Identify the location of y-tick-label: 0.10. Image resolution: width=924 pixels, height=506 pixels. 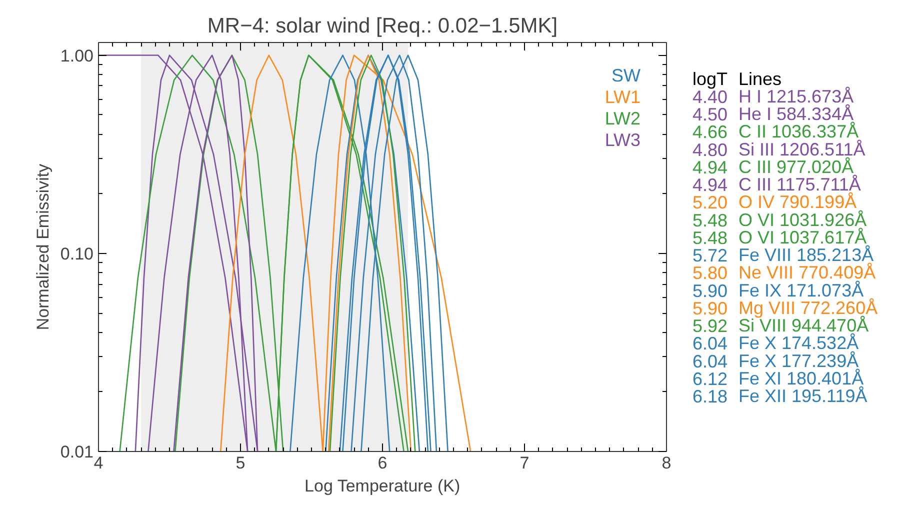
(77, 254).